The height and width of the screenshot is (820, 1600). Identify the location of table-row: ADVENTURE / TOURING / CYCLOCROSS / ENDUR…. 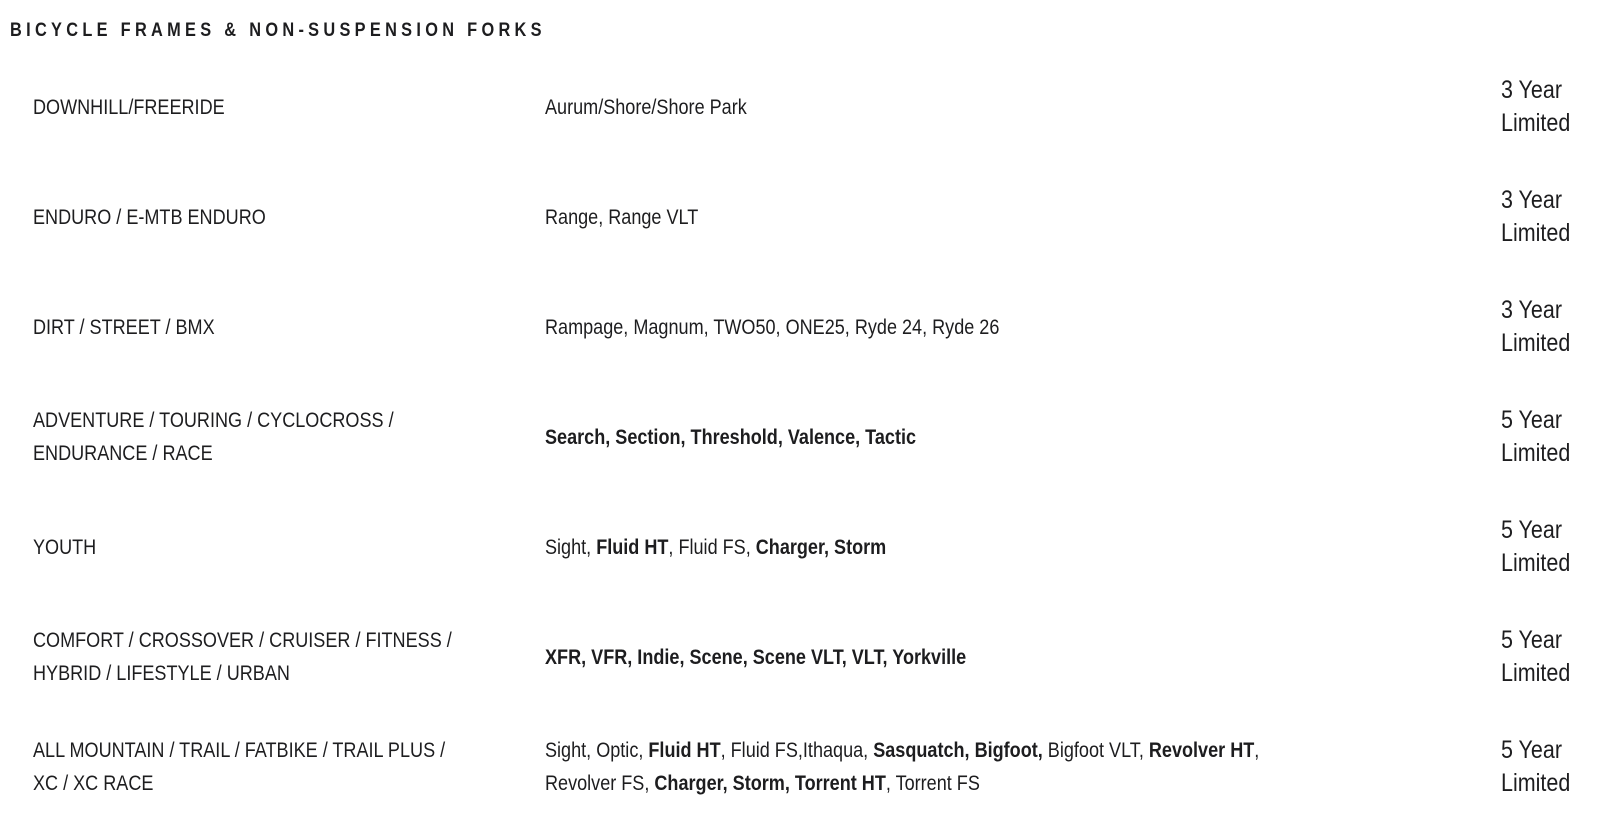
(800, 437).